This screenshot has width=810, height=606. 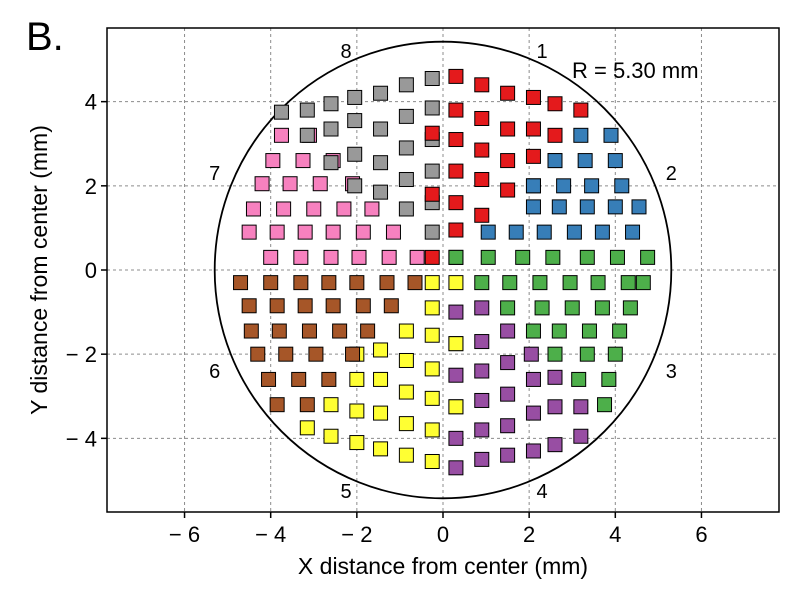 I want to click on x-tick-label-2: − 2, so click(x=356, y=534).